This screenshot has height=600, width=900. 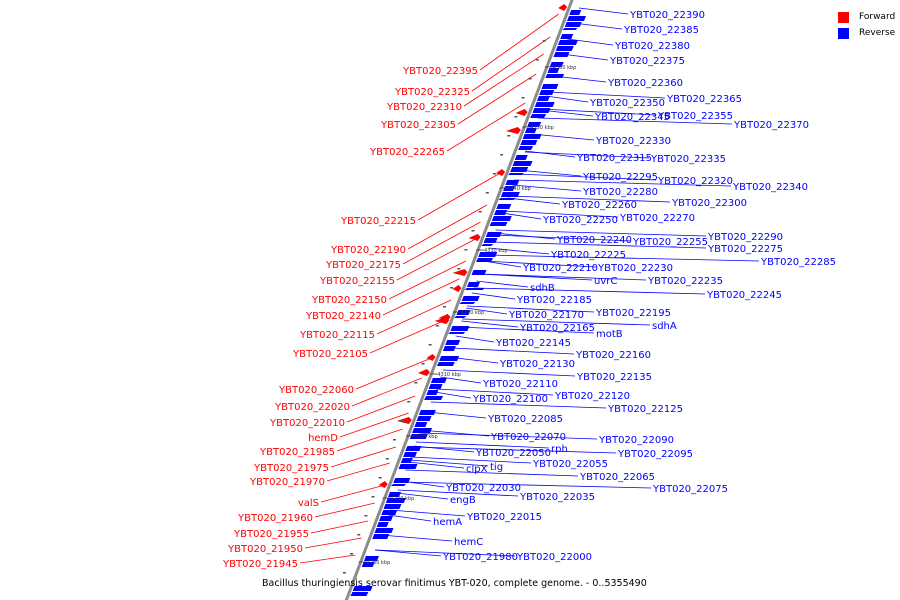 I want to click on forward-gene-label: YBT020_21975, so click(x=291, y=468).